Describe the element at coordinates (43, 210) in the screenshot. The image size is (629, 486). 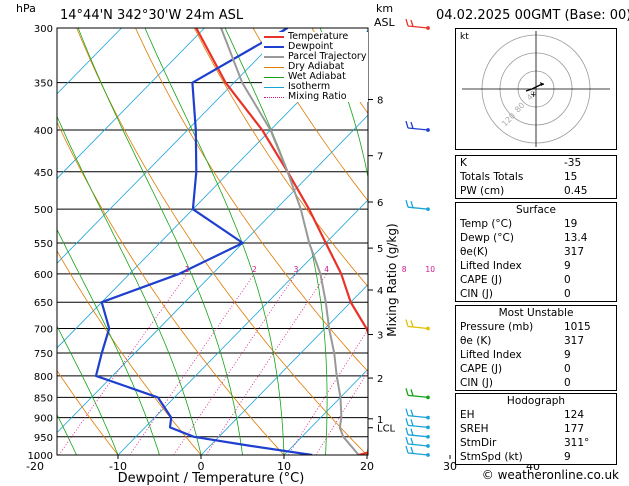
I see `pressure-tick-label: 500` at that location.